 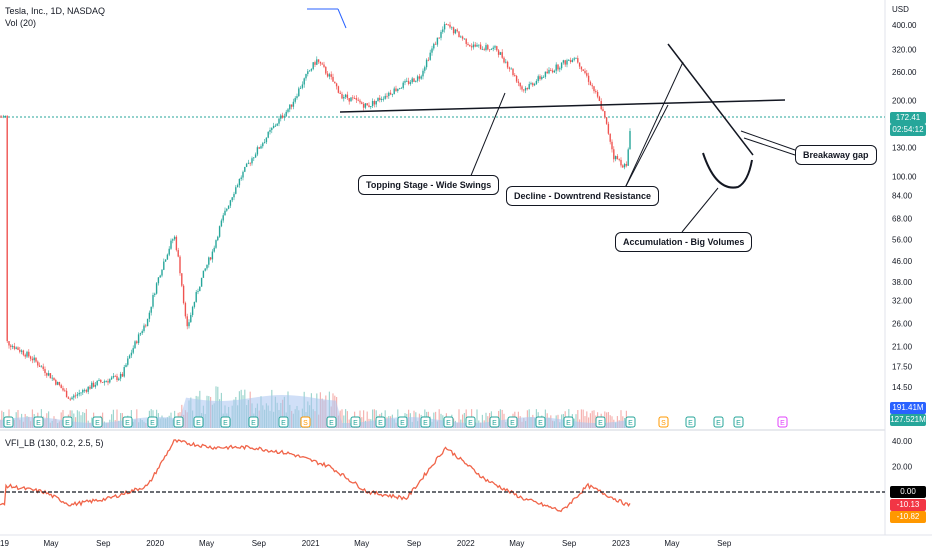 What do you see at coordinates (429, 185) in the screenshot?
I see `callout-topping-stage: Topping Stage - Wide Swings` at bounding box center [429, 185].